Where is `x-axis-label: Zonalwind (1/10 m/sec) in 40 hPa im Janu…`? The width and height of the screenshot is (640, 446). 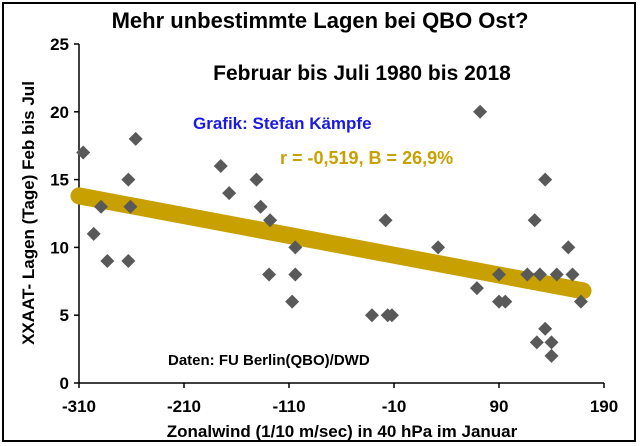
x-axis-label: Zonalwind (1/10 m/sec) in 40 hPa im Janu… is located at coordinates (342, 431).